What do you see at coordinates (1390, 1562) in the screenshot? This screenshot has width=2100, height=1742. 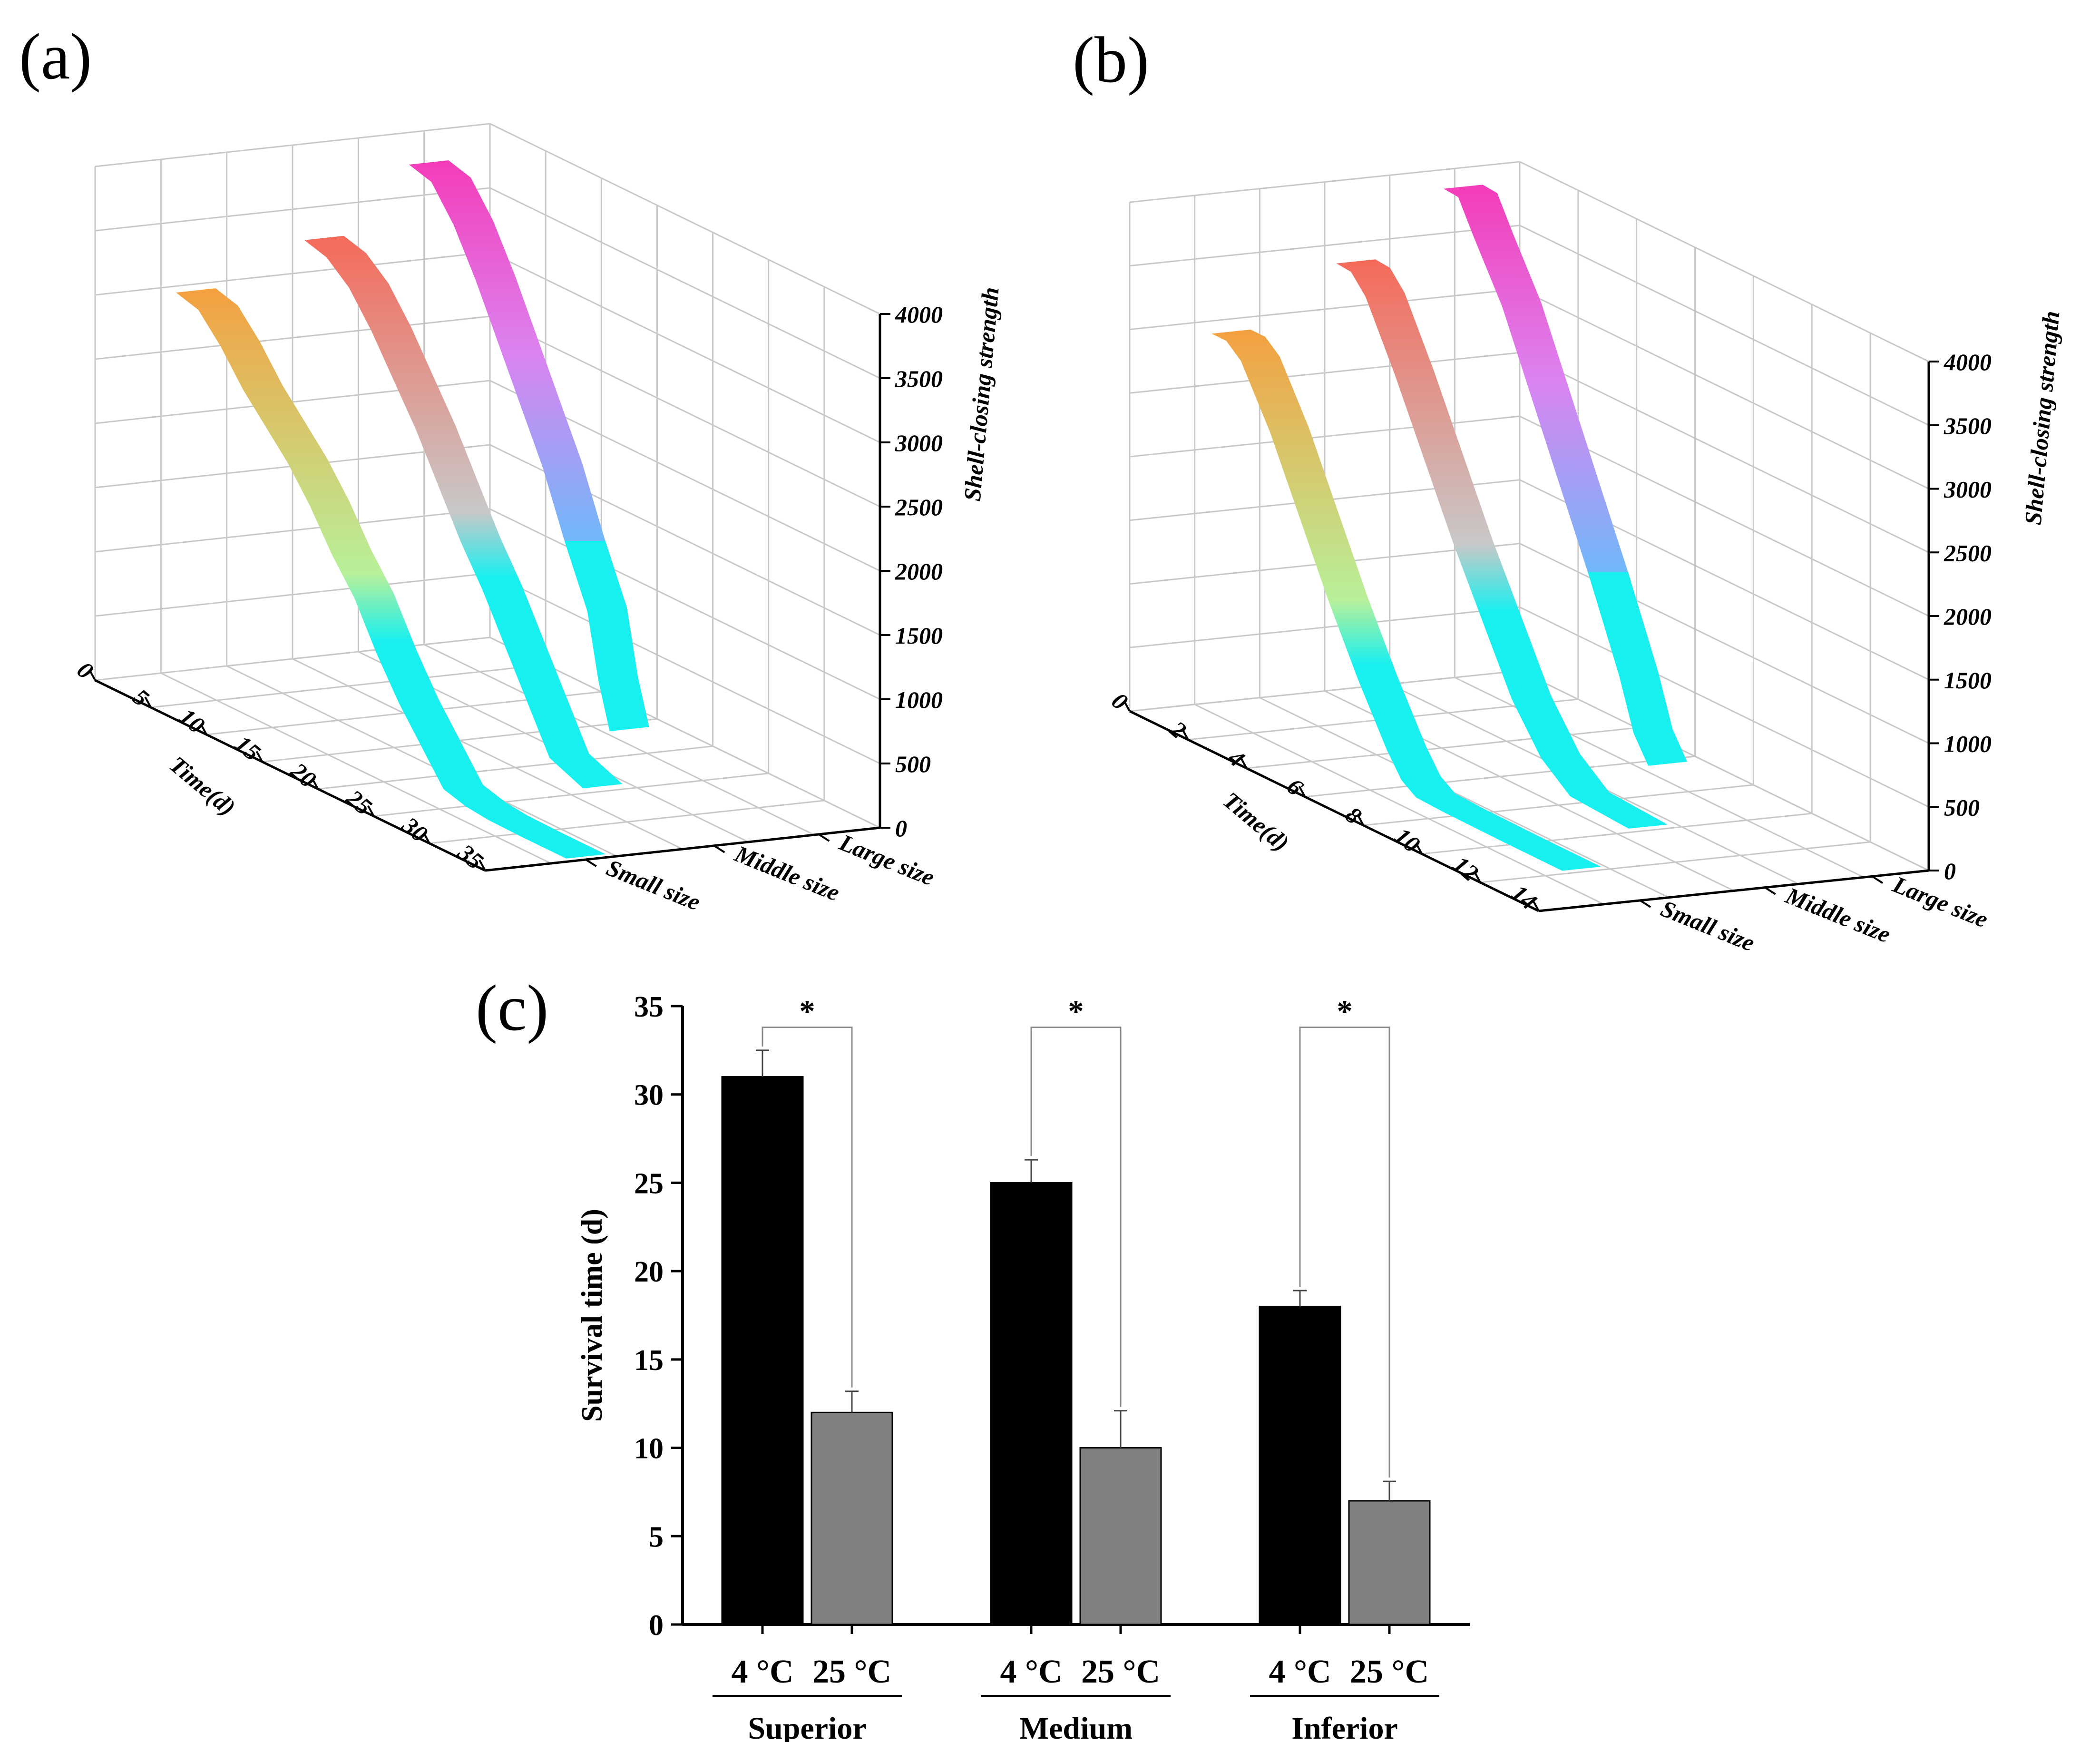 I see `bar-inferior-25c` at bounding box center [1390, 1562].